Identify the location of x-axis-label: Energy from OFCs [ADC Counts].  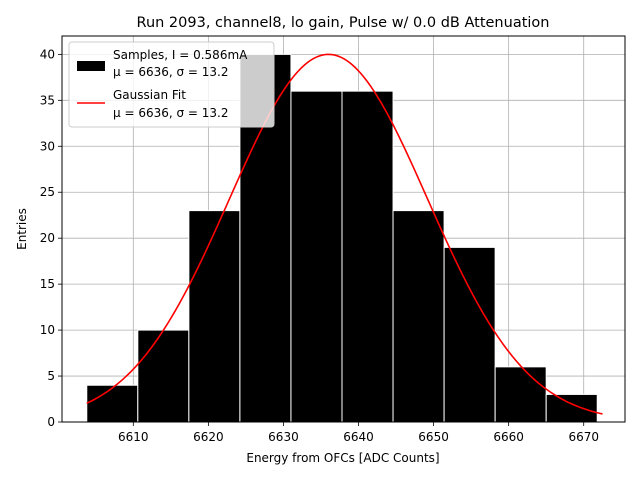
(342, 458).